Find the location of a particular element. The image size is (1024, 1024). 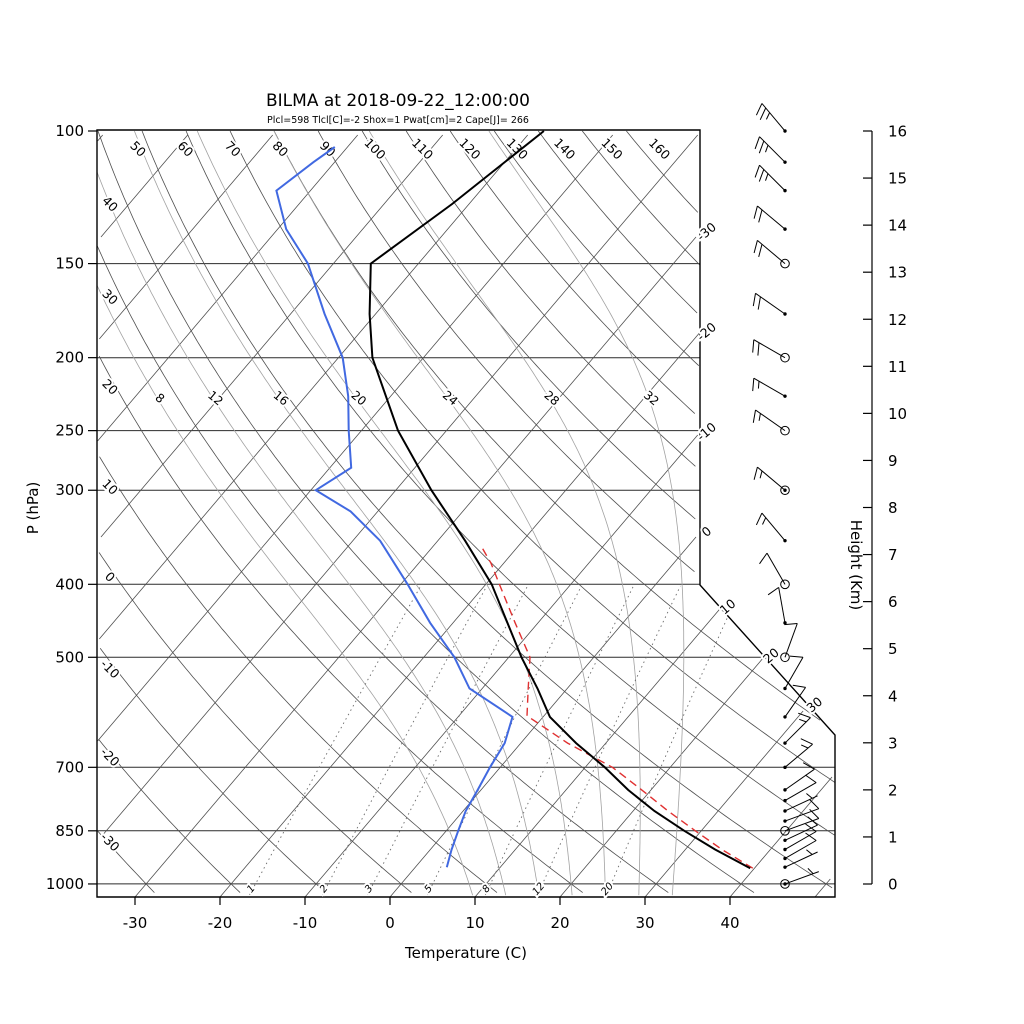

pressure-tick-label: 1000 is located at coordinates (65, 884).